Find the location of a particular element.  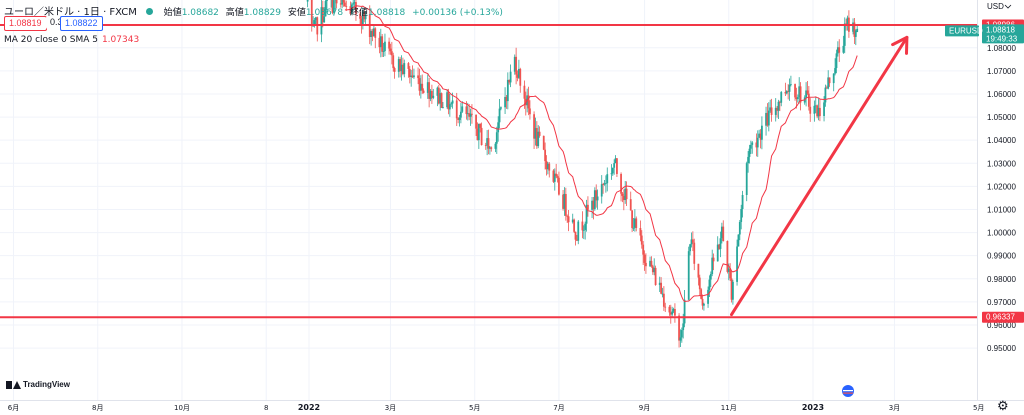

ma-legend: MA 20 close 0 SMA 5 1.07343 is located at coordinates (71, 40).